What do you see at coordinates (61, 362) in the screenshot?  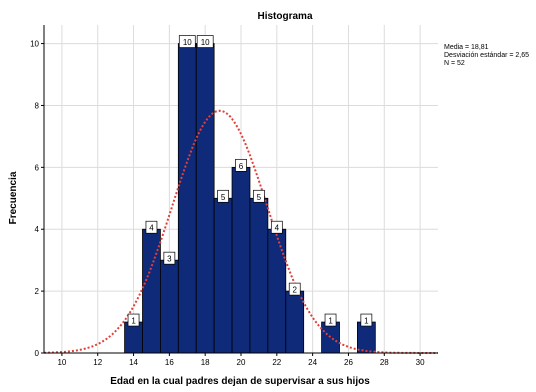 I see `x-tick-label: 10` at bounding box center [61, 362].